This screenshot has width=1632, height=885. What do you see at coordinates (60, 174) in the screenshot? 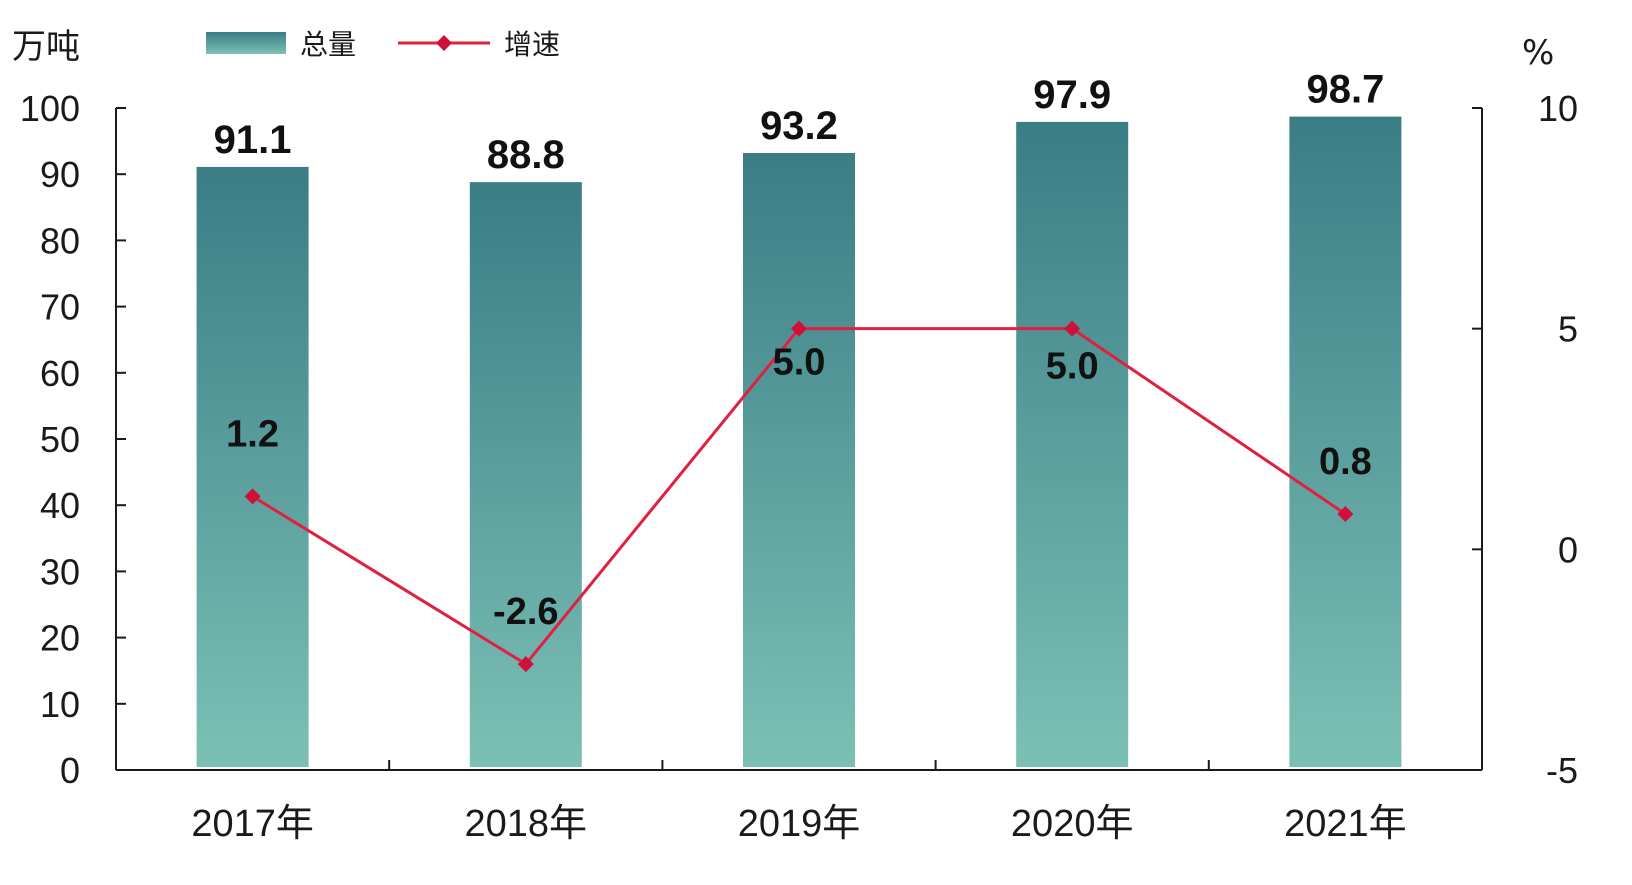
I see `left-tick-label: 90` at bounding box center [60, 174].